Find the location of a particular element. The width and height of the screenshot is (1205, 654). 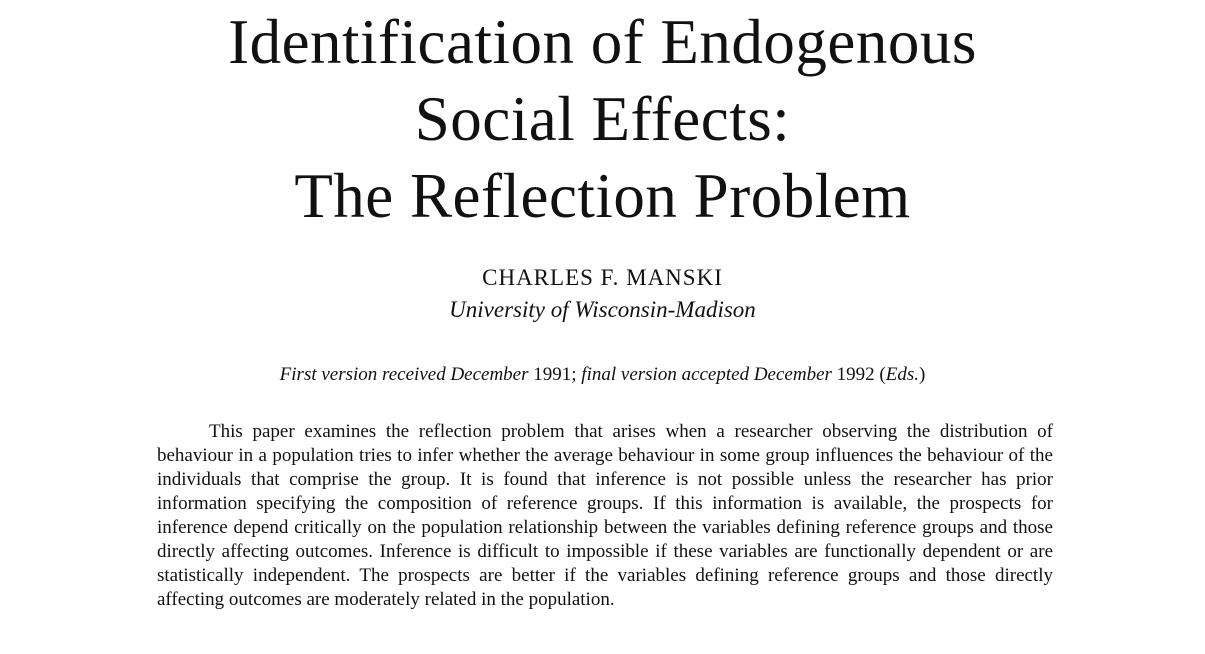

received-final-version: final version accepted December is located at coordinates (706, 374).